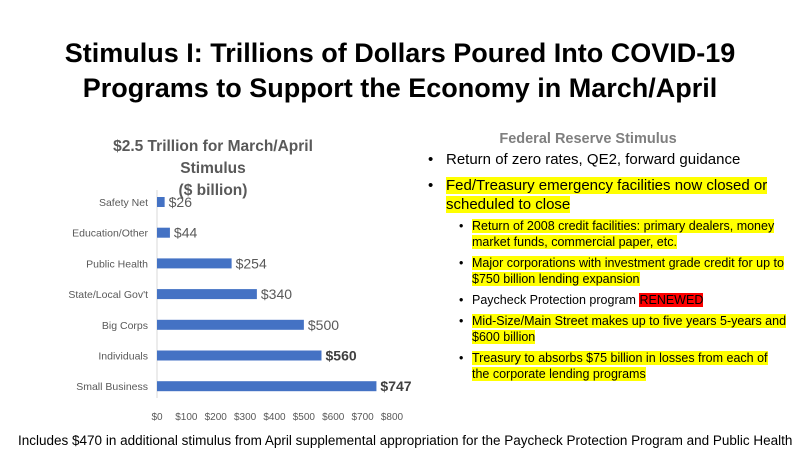 Image resolution: width=800 pixels, height=475 pixels. I want to click on data-label: $254, so click(251, 263).